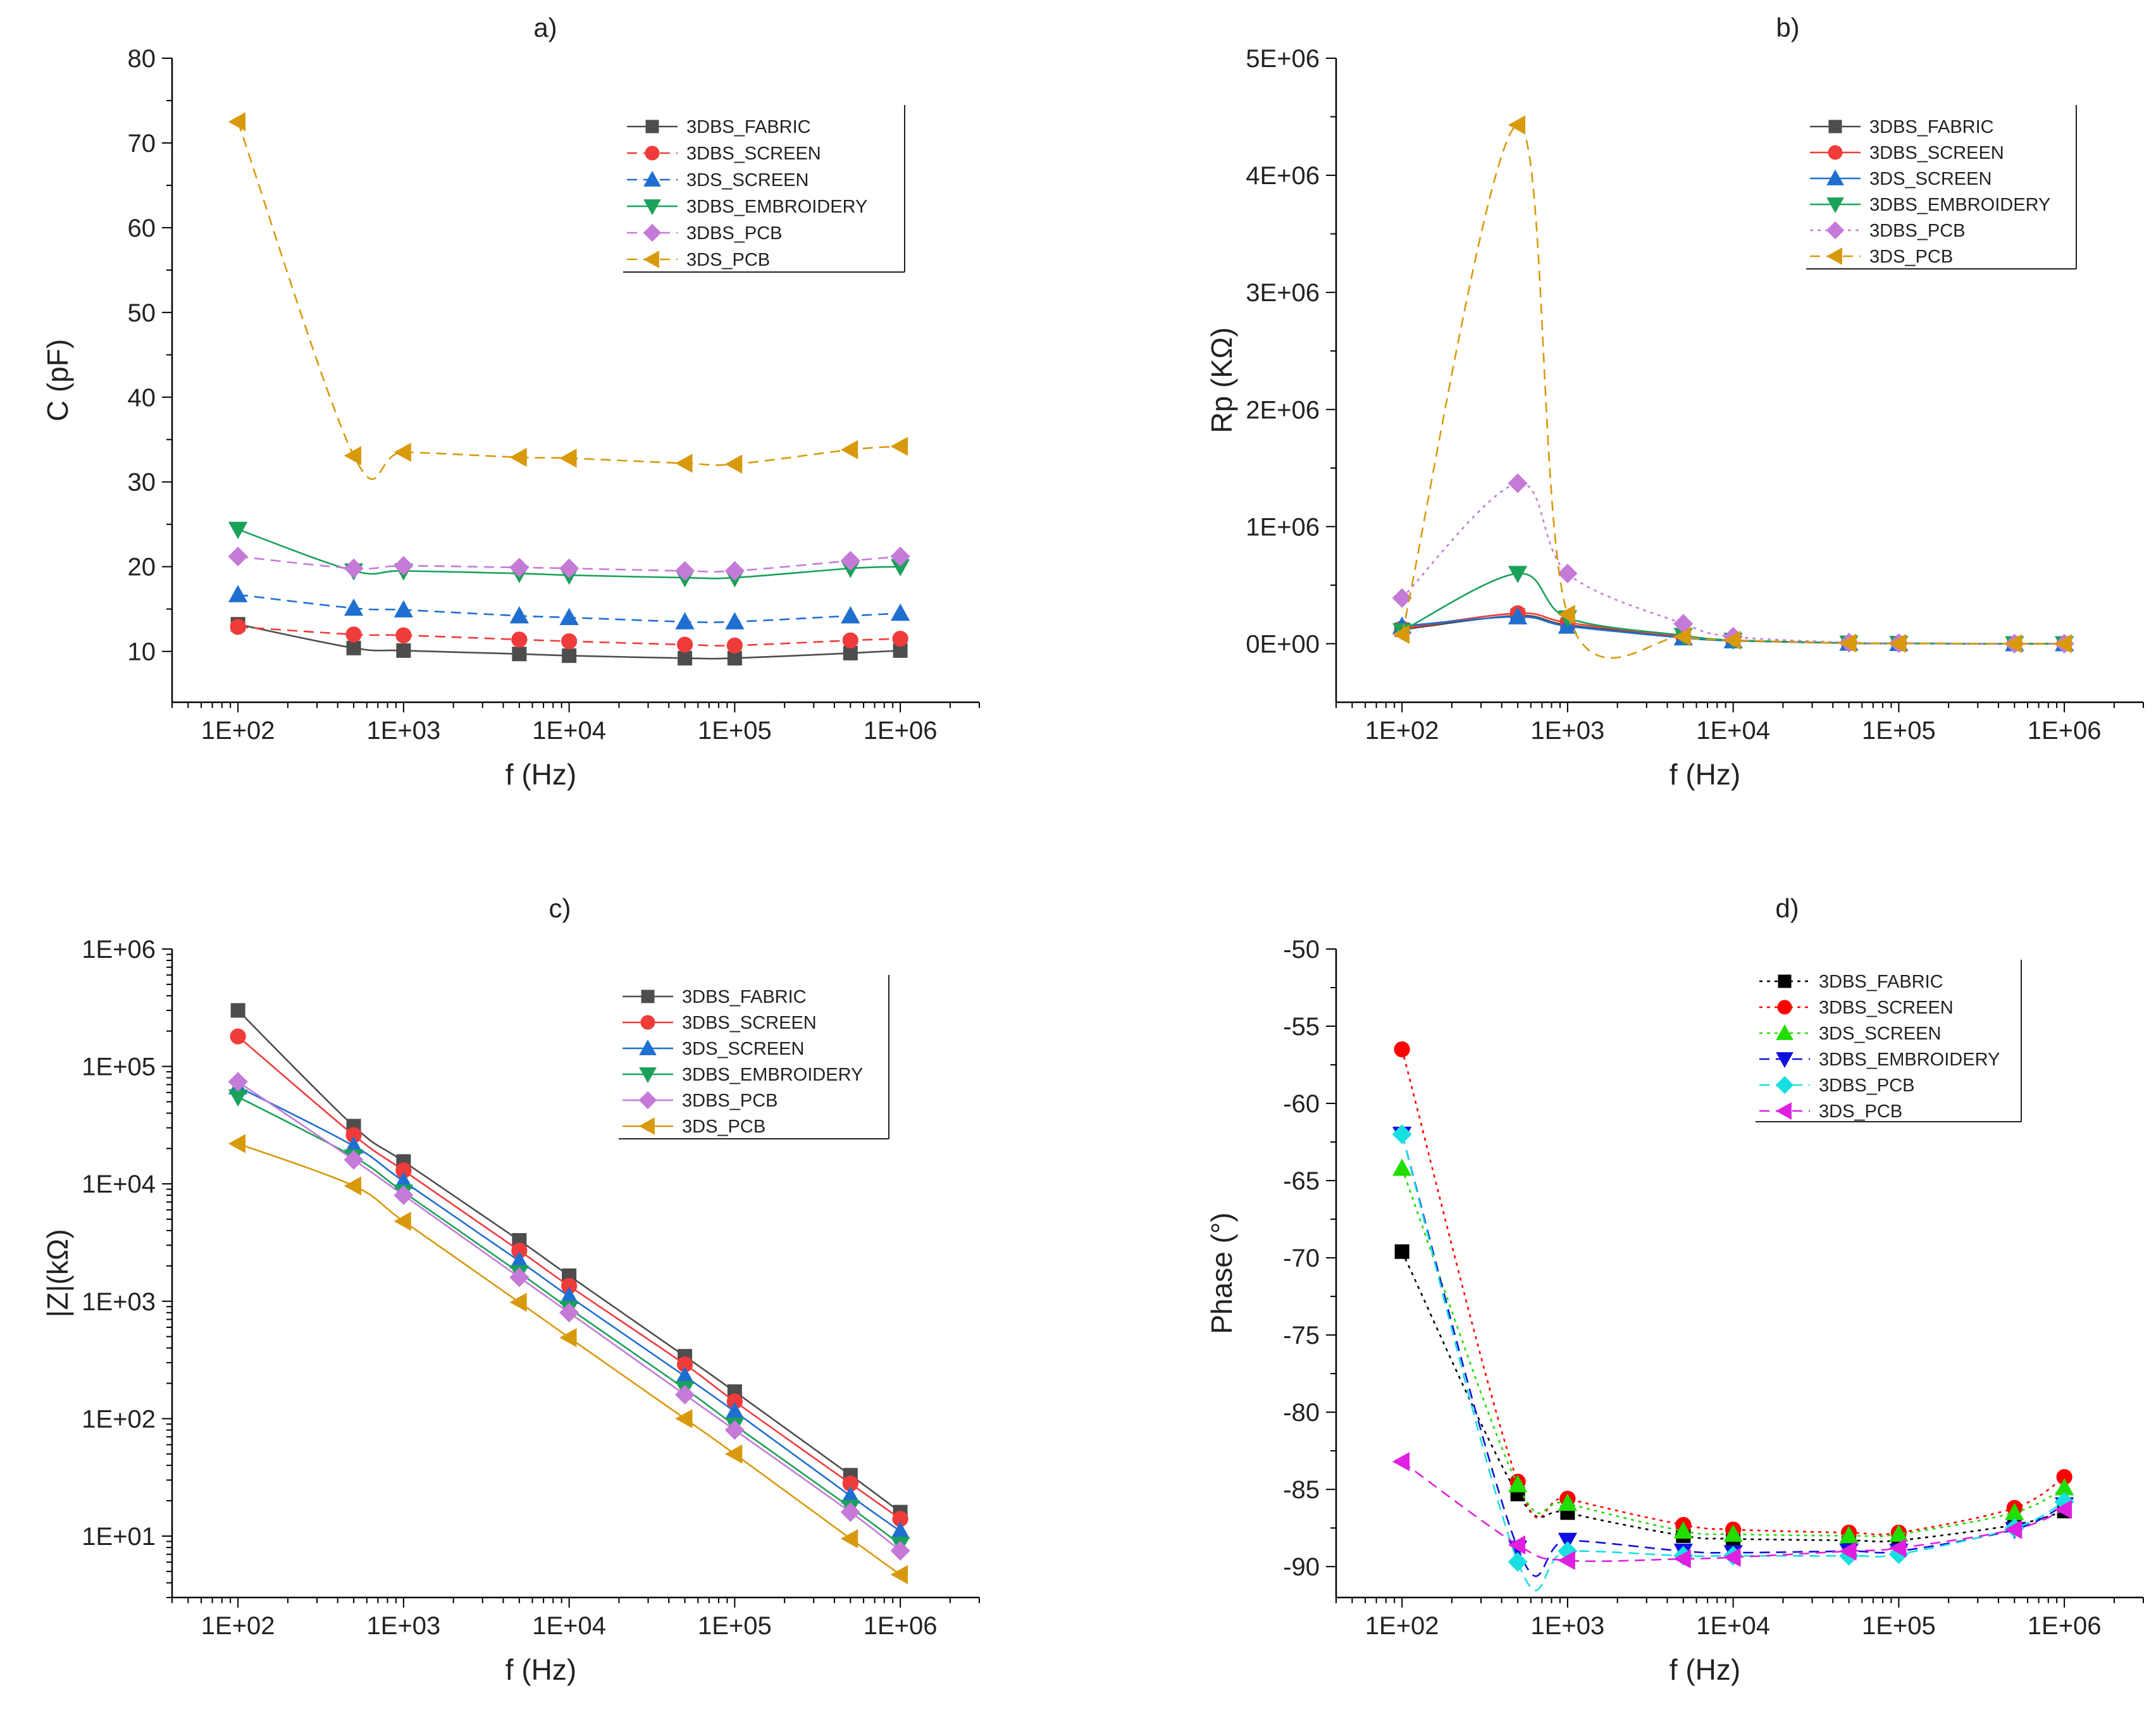 The width and height of the screenshot is (2156, 1712). Describe the element at coordinates (119, 1302) in the screenshot. I see `y-tick-label: 1E+03` at that location.